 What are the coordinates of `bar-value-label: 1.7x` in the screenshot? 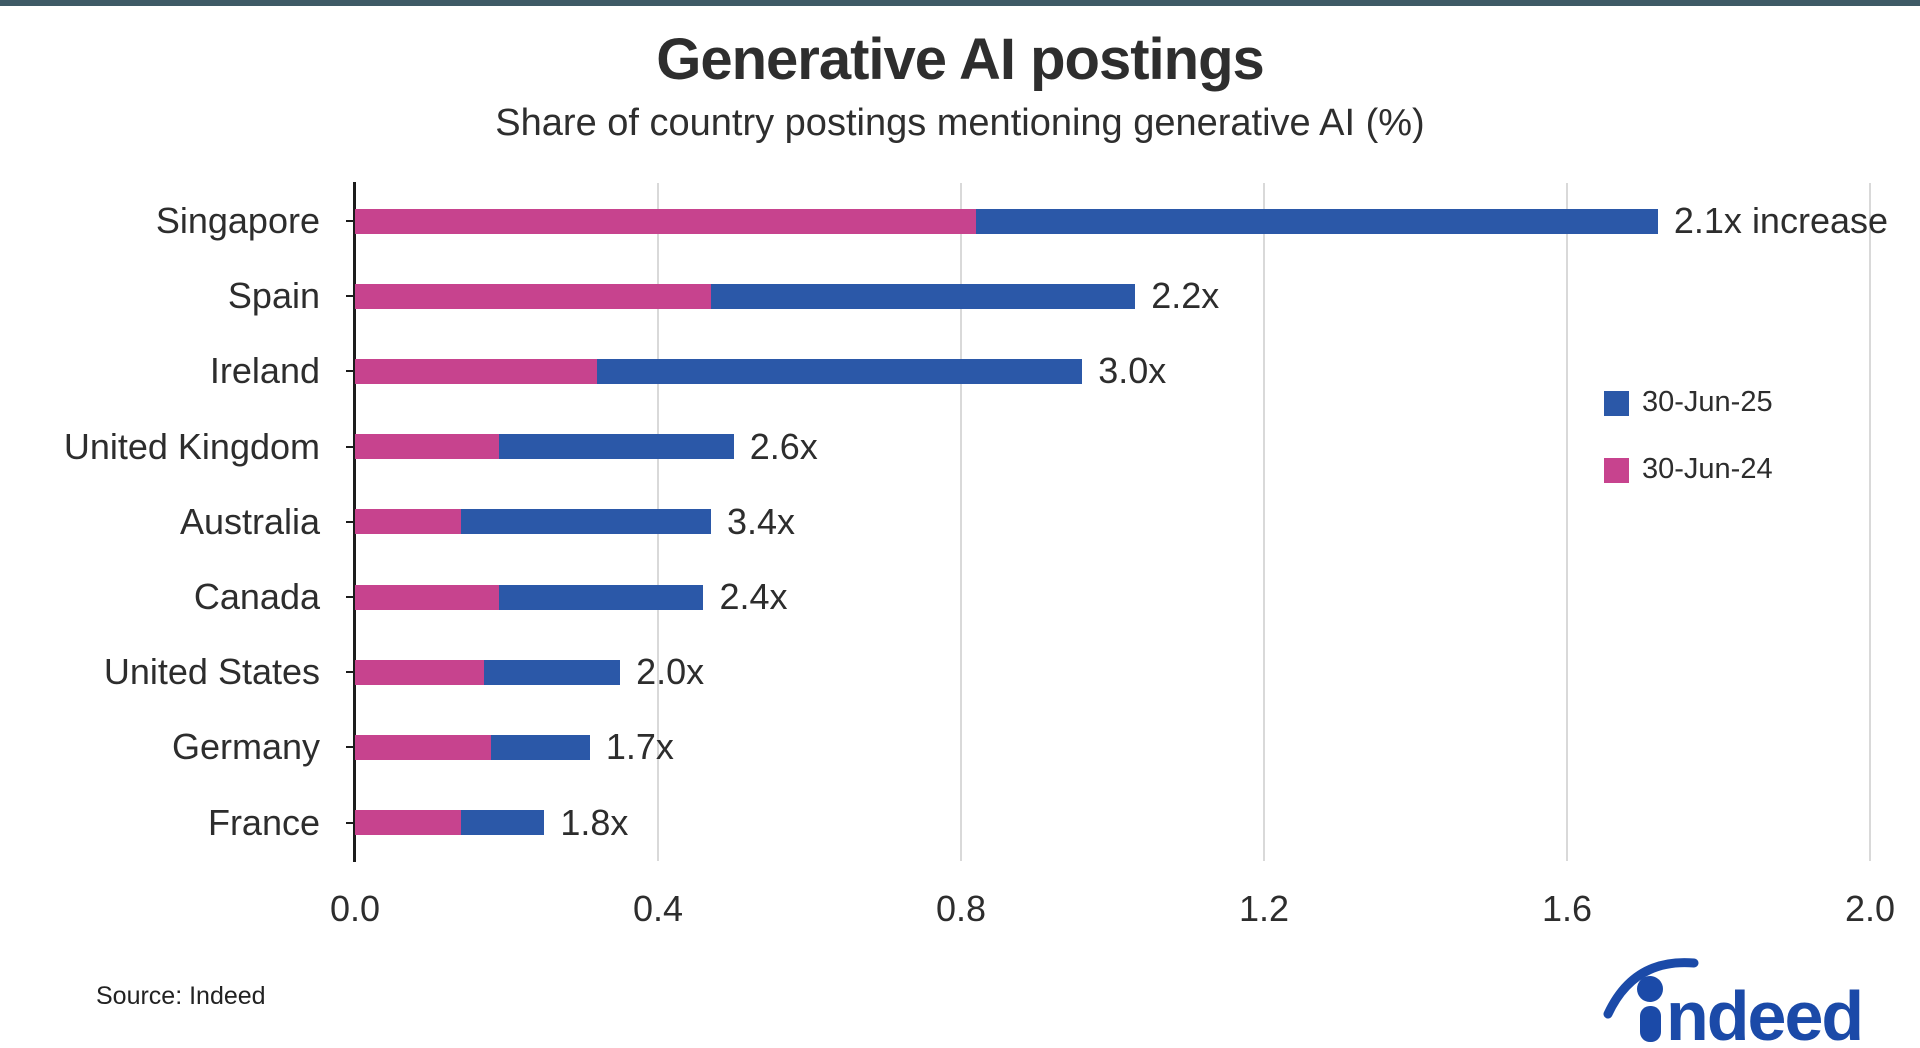 It's located at (639, 747).